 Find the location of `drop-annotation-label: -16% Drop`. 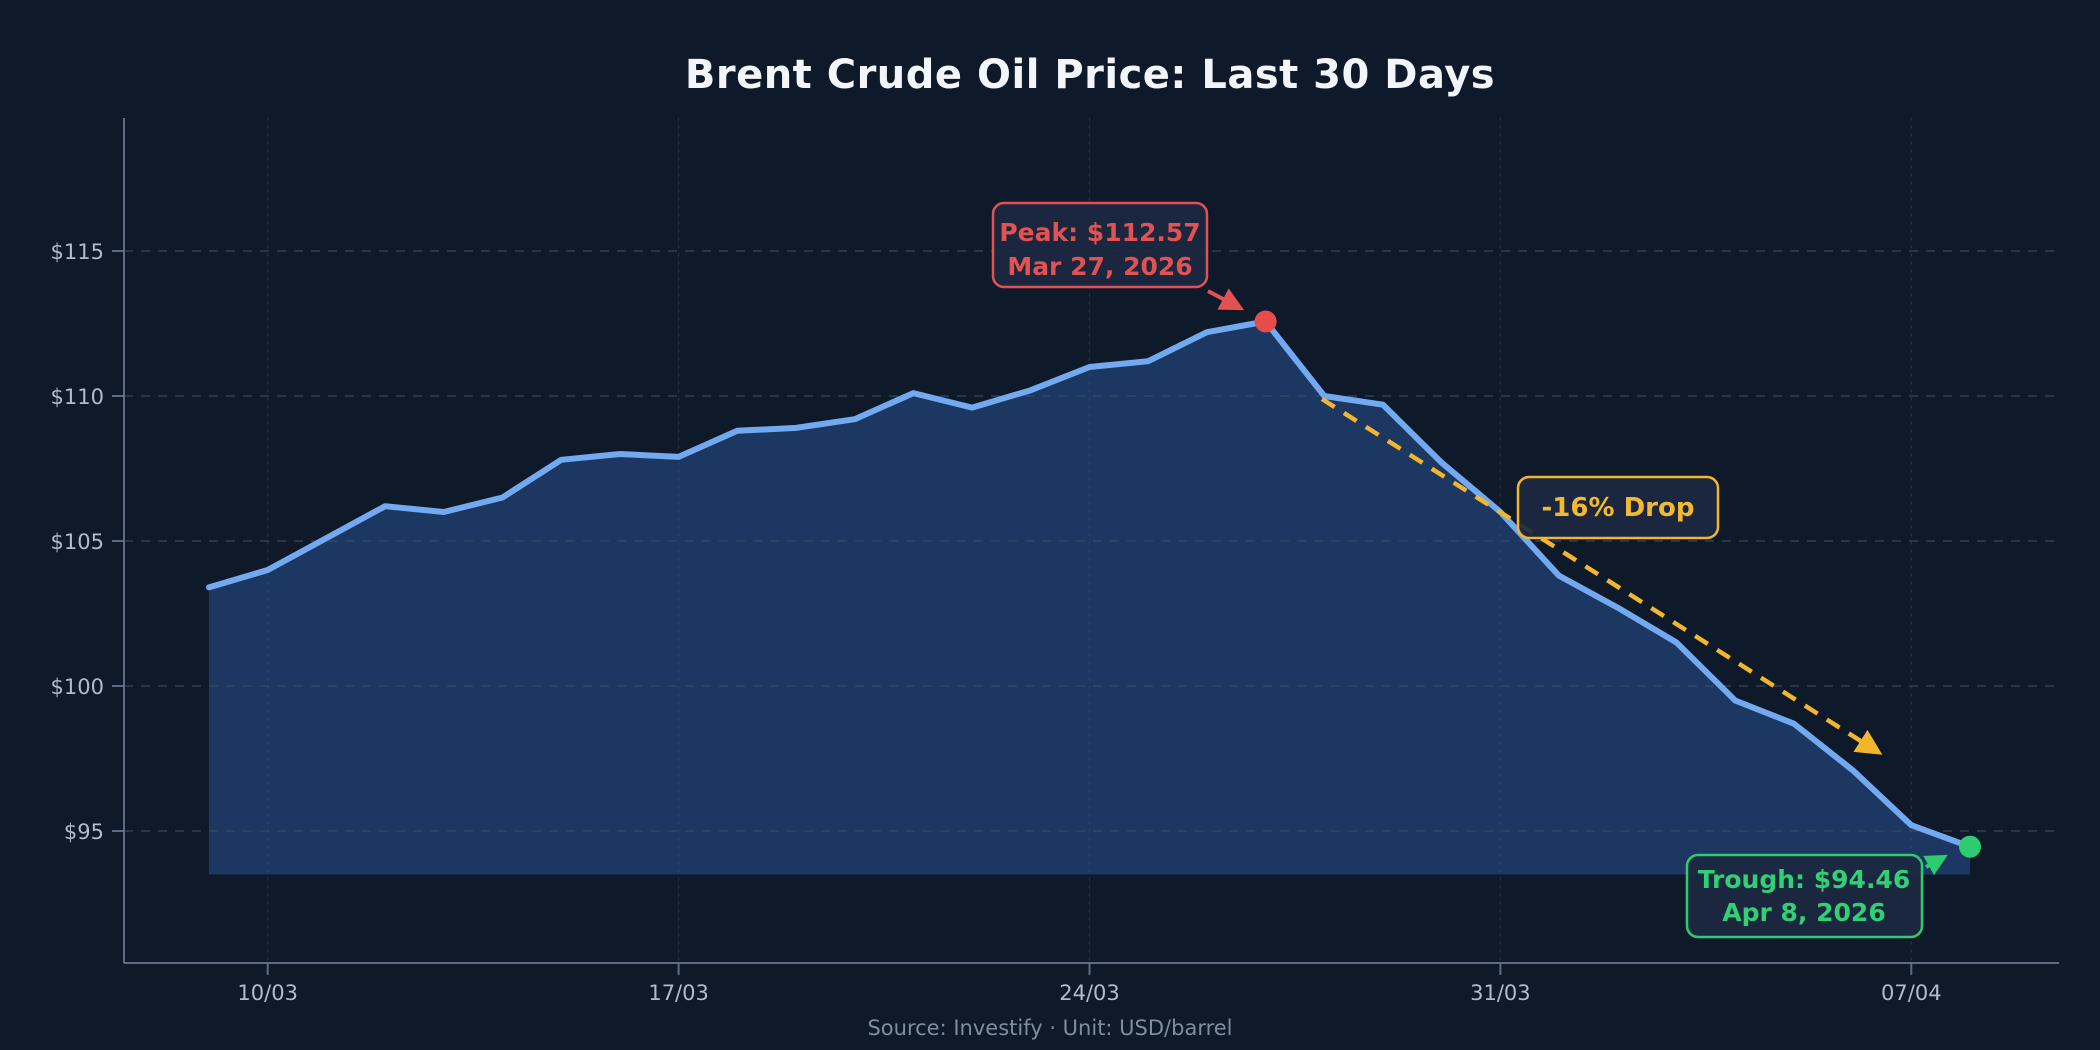

drop-annotation-label: -16% Drop is located at coordinates (1618, 508).